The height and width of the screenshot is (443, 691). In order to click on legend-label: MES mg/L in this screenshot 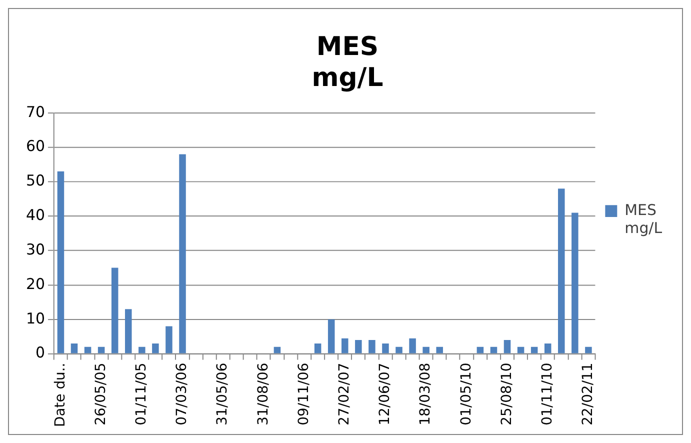, I will do `click(643, 218)`.